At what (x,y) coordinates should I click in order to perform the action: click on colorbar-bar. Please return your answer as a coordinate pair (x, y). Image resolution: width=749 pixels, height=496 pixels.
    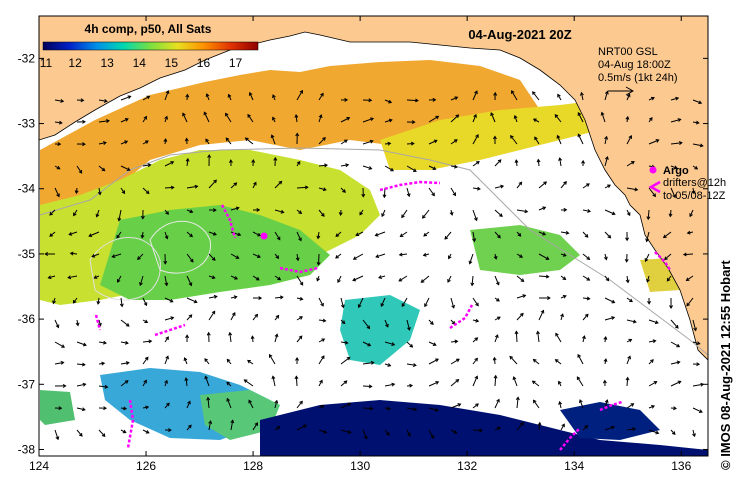
    Looking at the image, I should click on (150, 46).